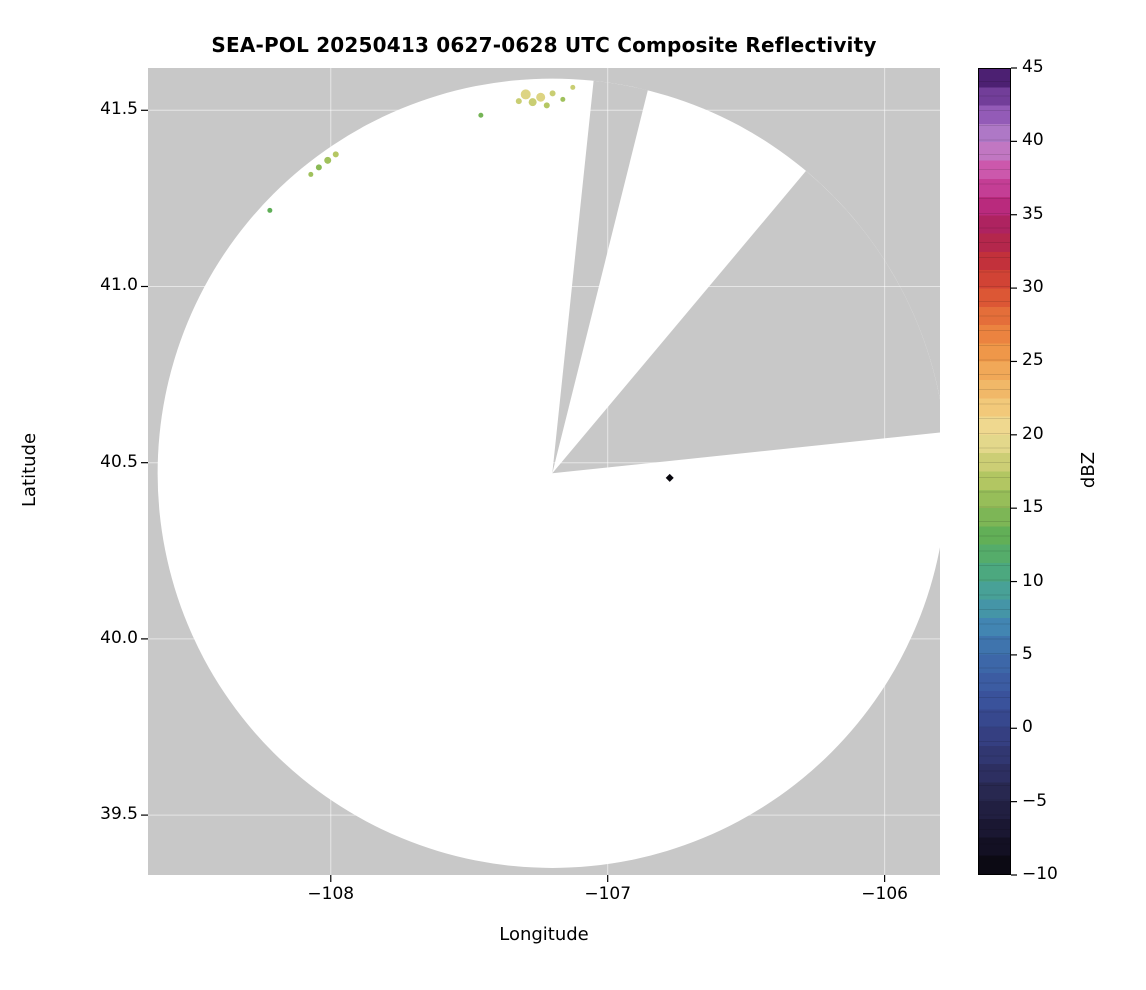  Describe the element at coordinates (1033, 287) in the screenshot. I see `colorbar-tick-label: 30` at that location.